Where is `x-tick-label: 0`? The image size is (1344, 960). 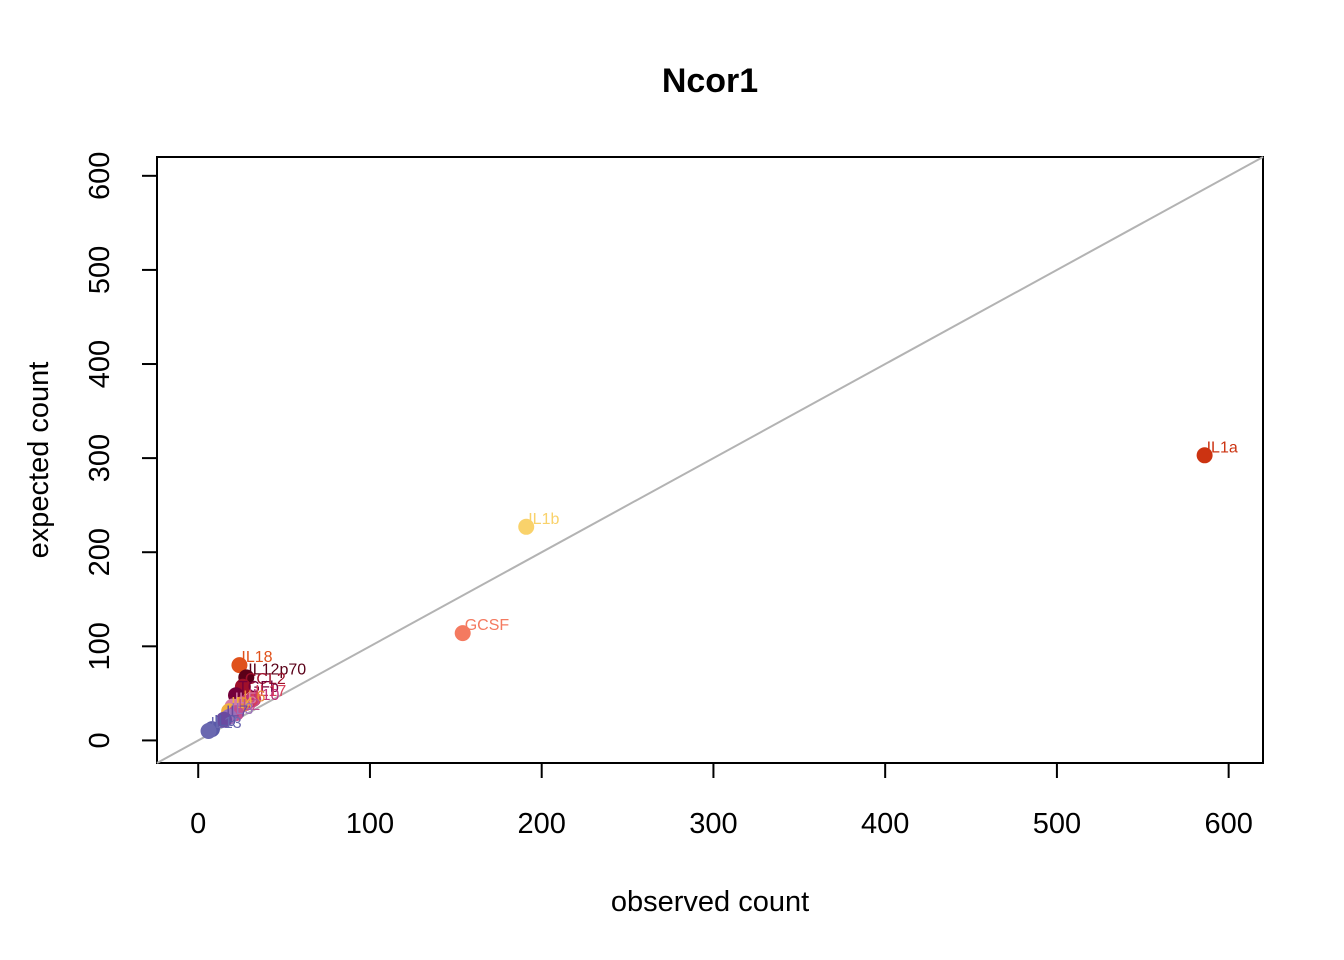
x-tick-label: 0 is located at coordinates (198, 824).